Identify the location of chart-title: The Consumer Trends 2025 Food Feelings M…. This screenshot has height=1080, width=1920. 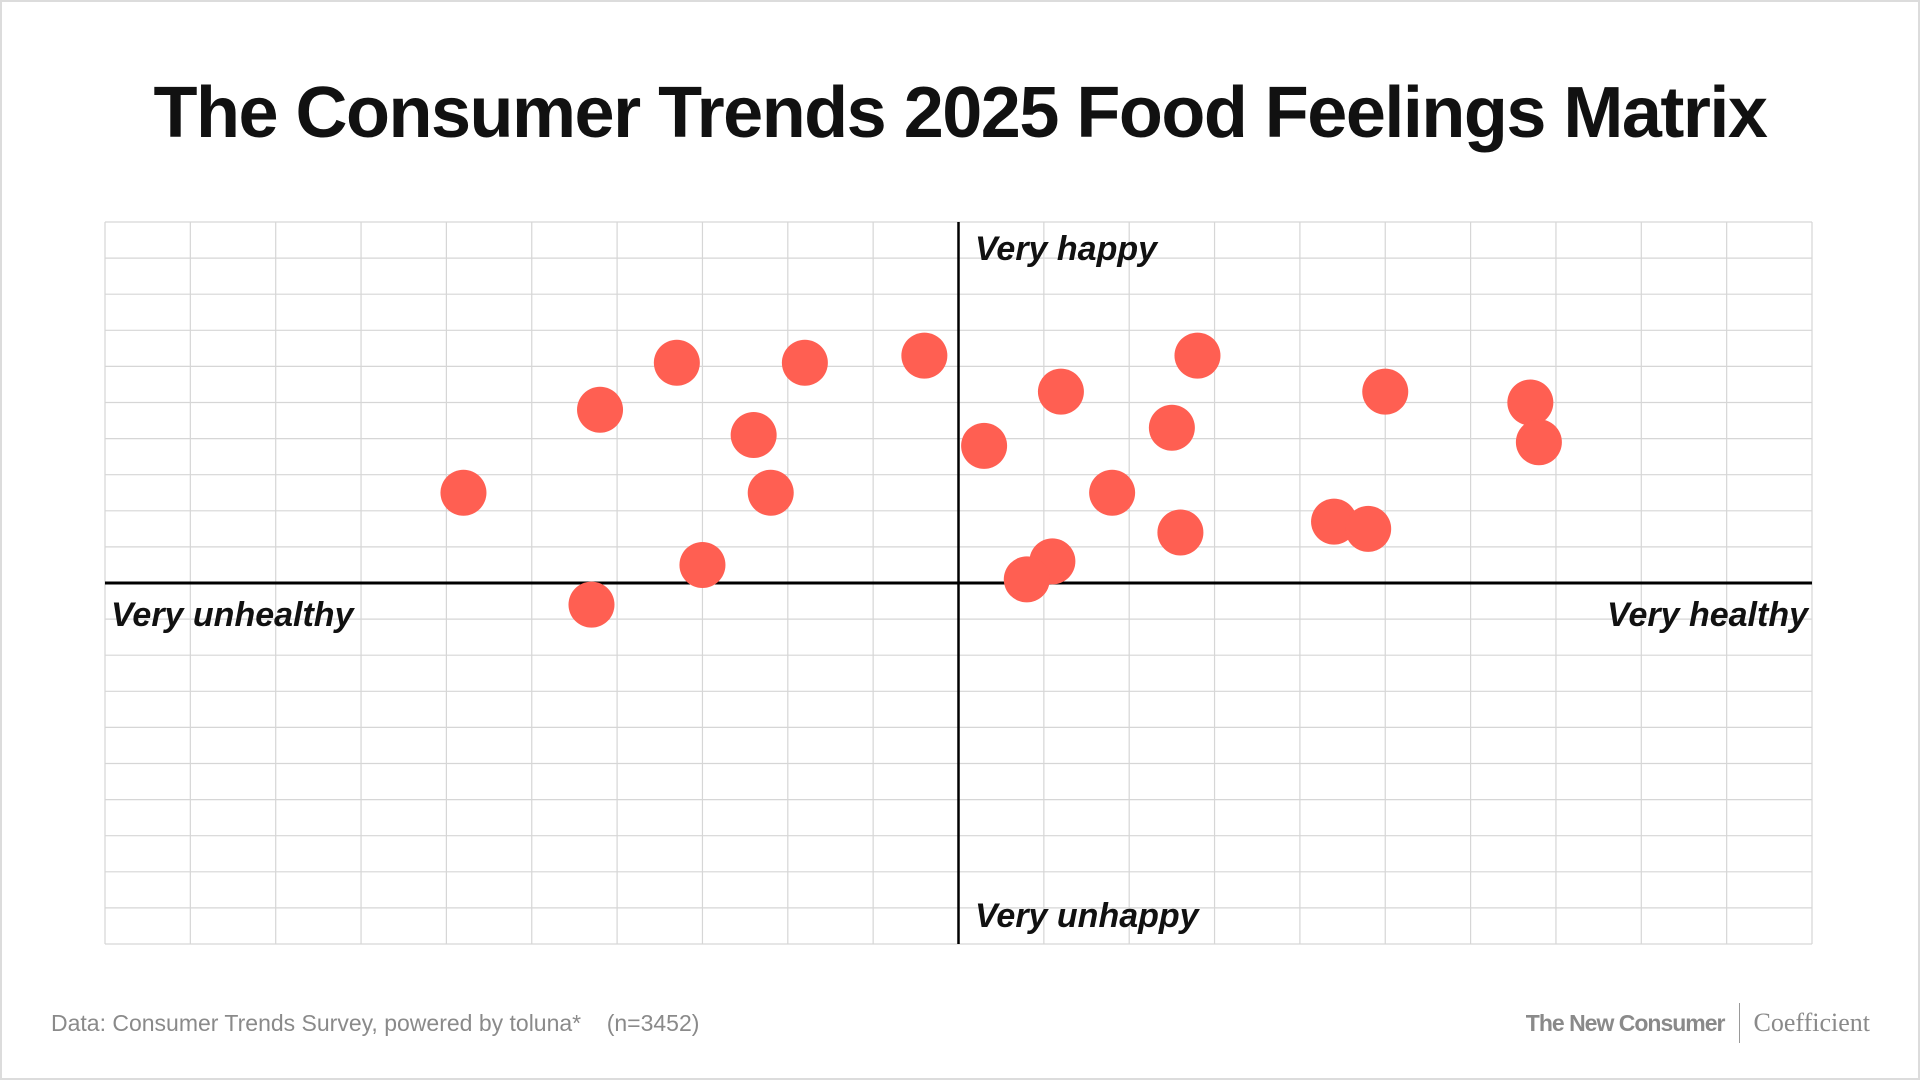
(960, 113).